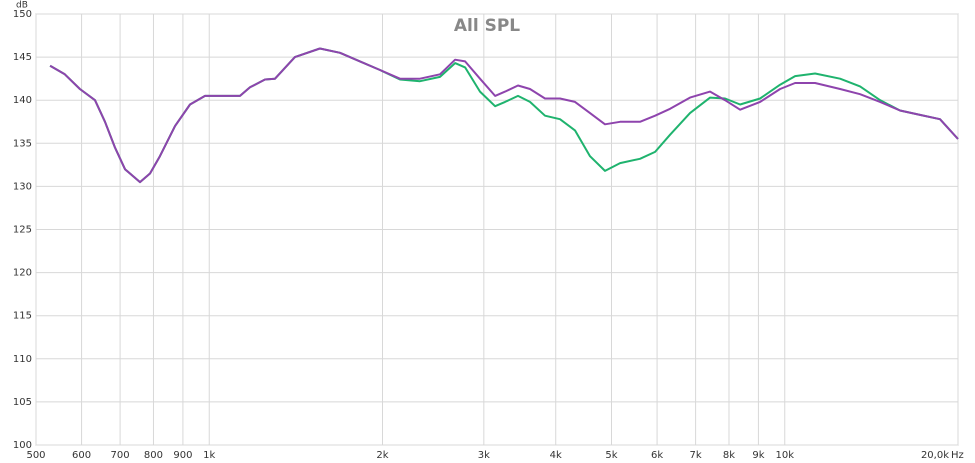  What do you see at coordinates (120, 455) in the screenshot?
I see `x-tick-label: 700` at bounding box center [120, 455].